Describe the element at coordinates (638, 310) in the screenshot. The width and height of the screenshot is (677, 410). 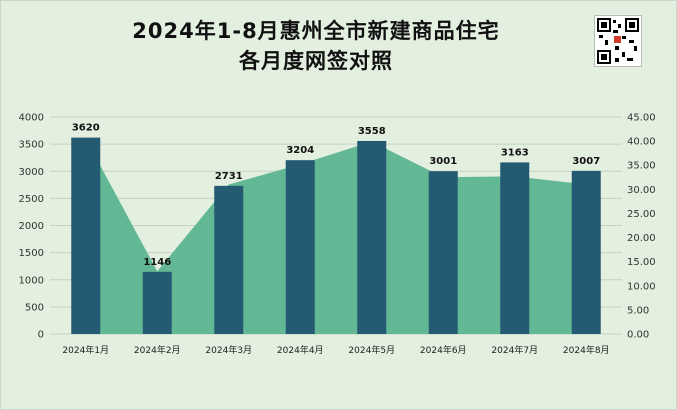
I see `y-right-tick-1: 5.00` at that location.